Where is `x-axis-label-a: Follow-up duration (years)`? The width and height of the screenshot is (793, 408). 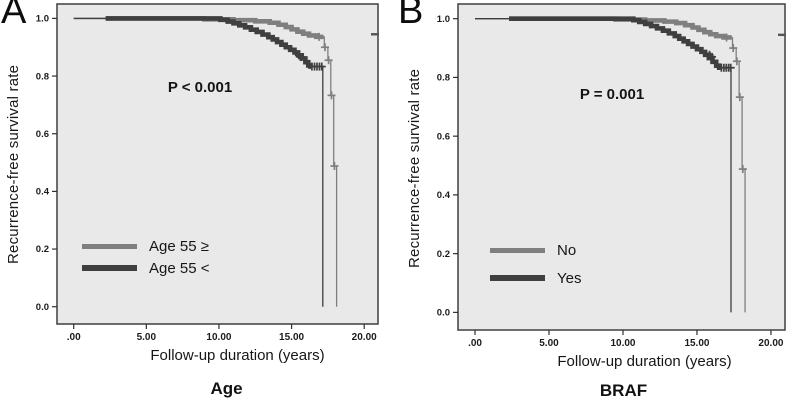
x-axis-label-a: Follow-up duration (years) is located at coordinates (237, 355).